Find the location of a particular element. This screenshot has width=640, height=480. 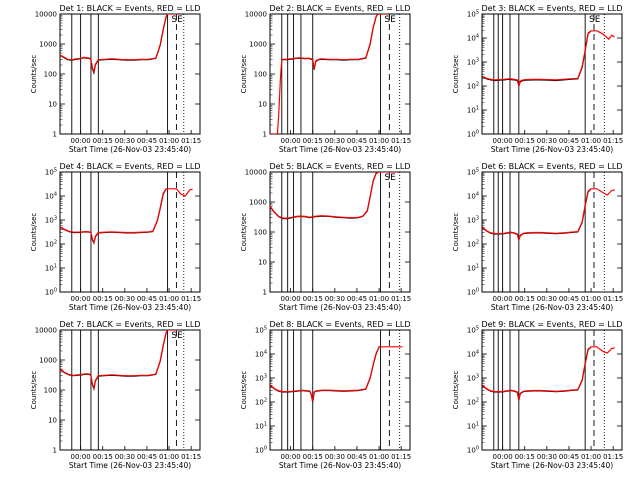

panel-title: Det 4: BLACK = Events, RED = LLD is located at coordinates (130, 166).